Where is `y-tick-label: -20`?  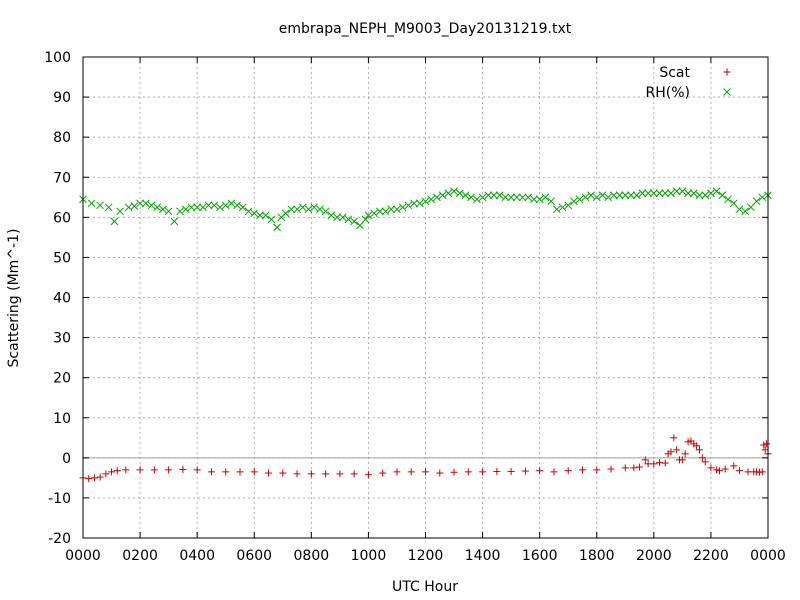 y-tick-label: -20 is located at coordinates (59, 539).